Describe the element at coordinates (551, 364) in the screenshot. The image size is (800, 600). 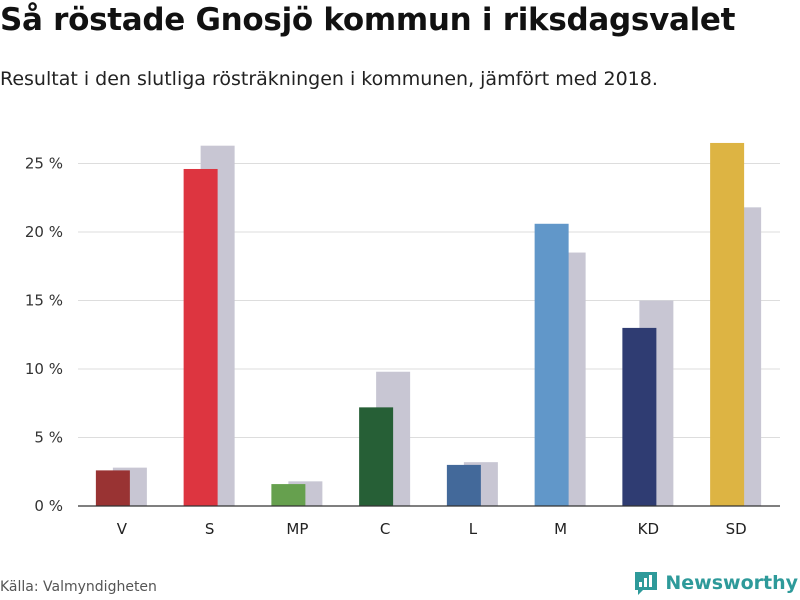
I see `bar-current-m` at that location.